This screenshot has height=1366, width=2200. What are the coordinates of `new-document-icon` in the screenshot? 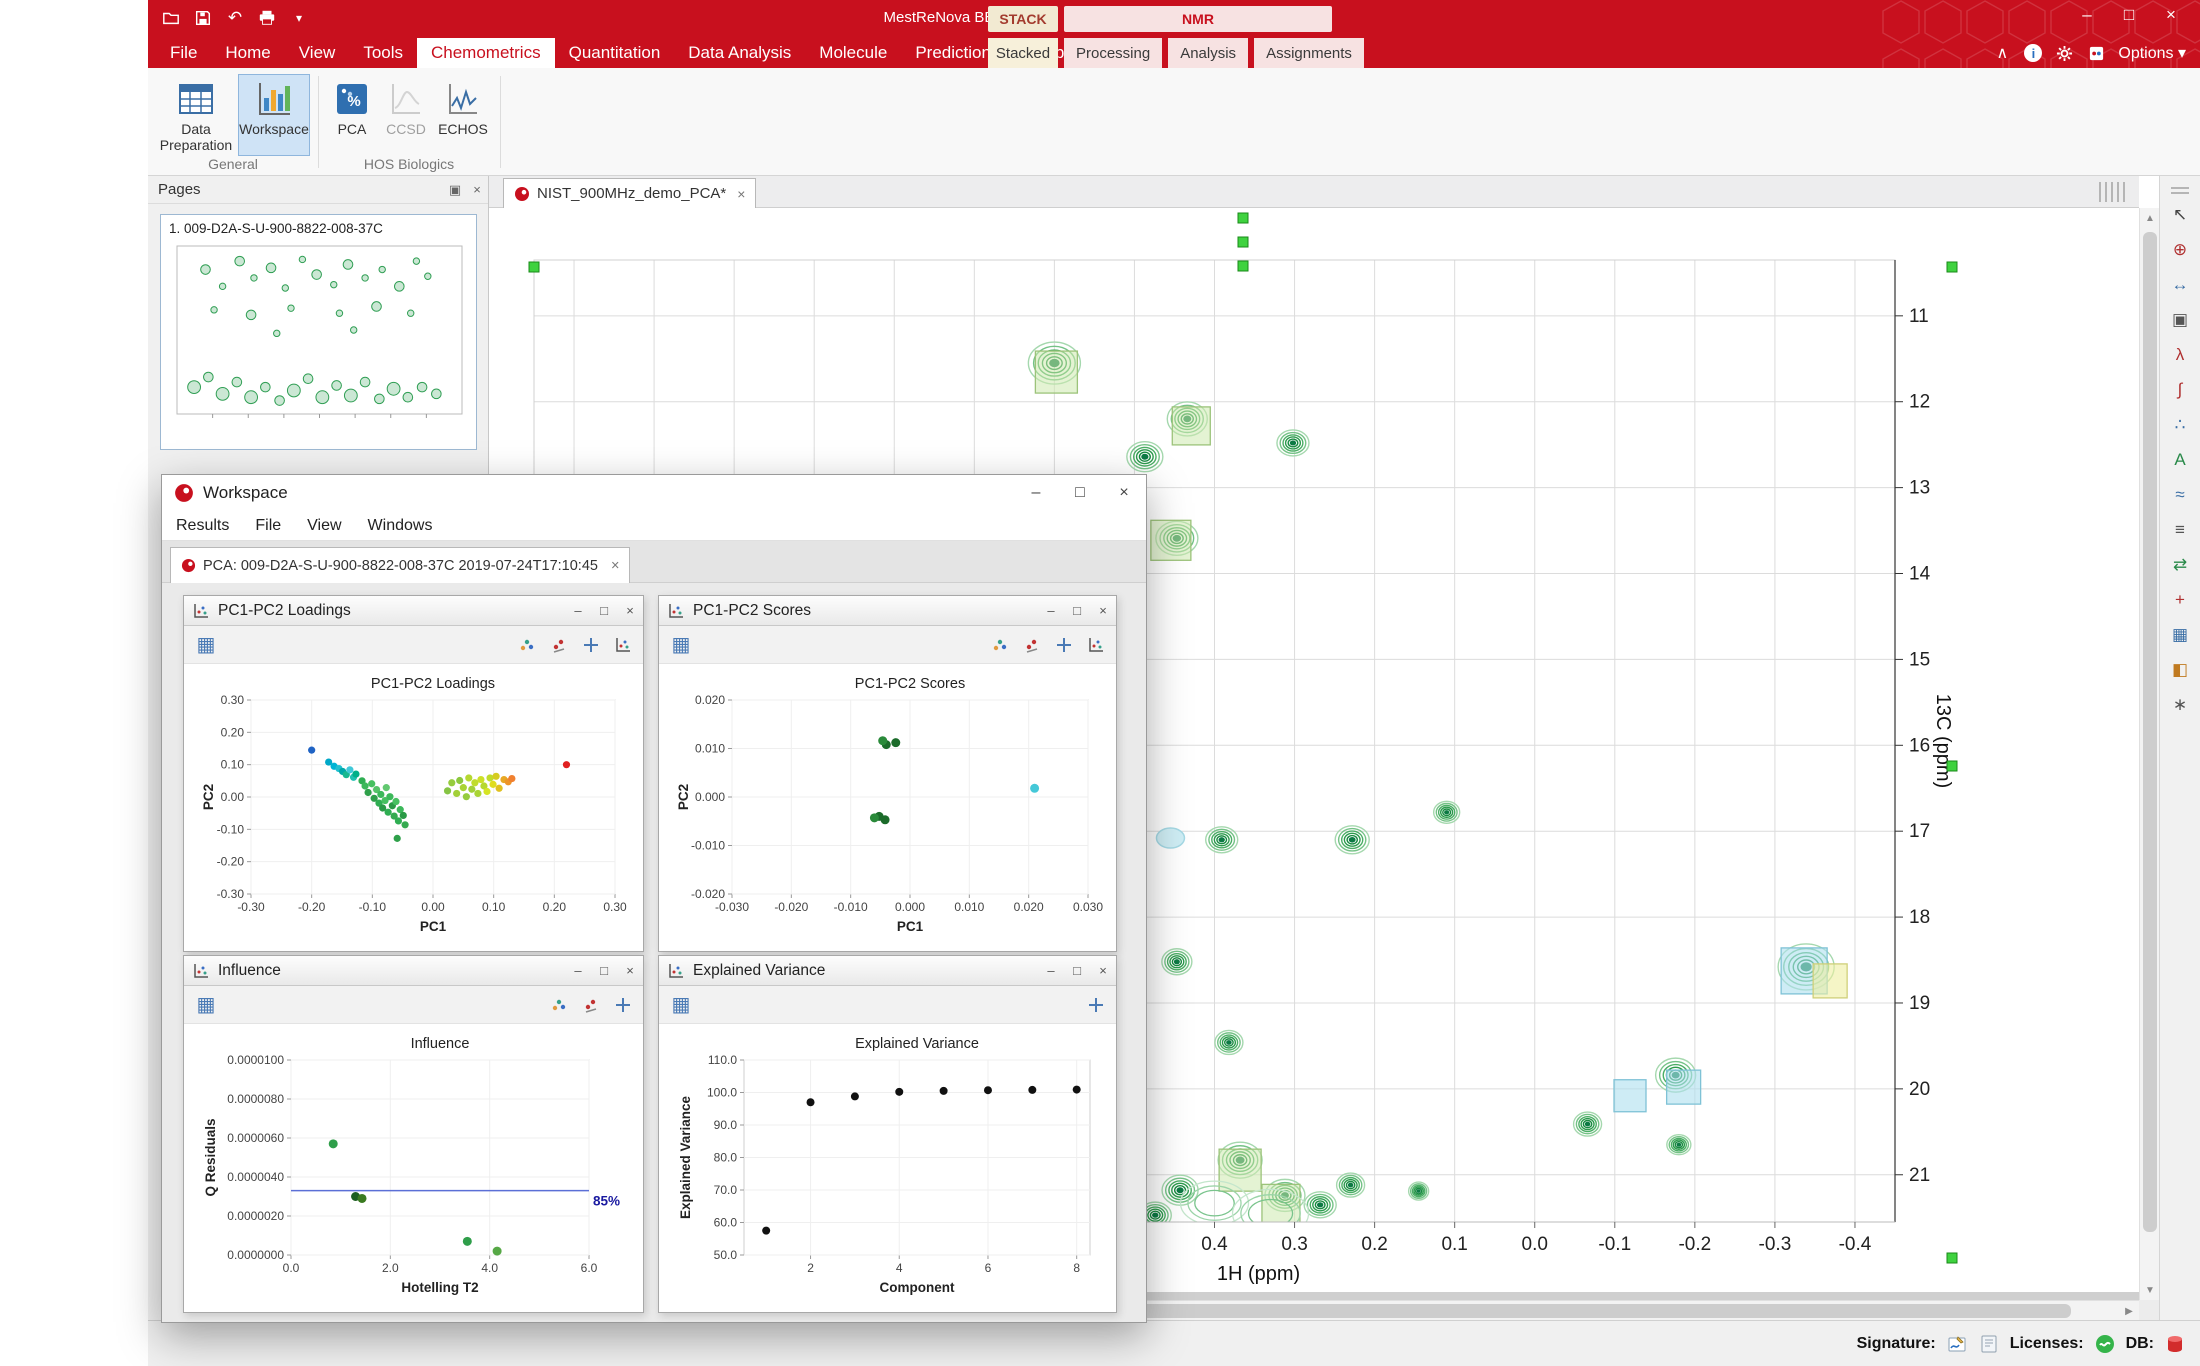 It's located at (171, 18).